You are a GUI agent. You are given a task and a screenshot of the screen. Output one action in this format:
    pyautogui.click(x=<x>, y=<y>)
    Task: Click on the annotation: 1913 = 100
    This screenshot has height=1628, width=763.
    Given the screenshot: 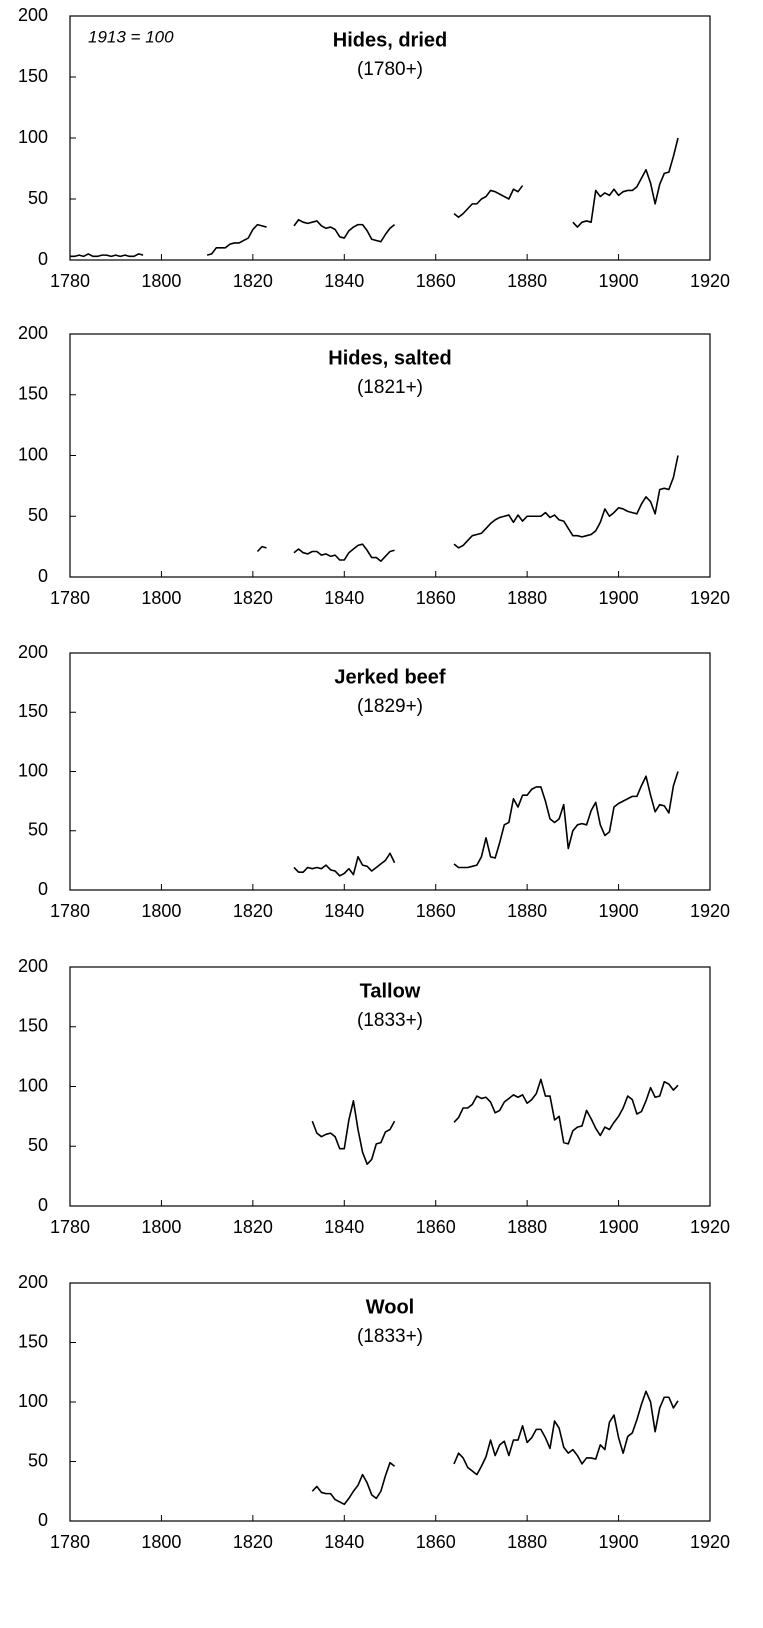 What is the action you would take?
    pyautogui.click(x=131, y=36)
    